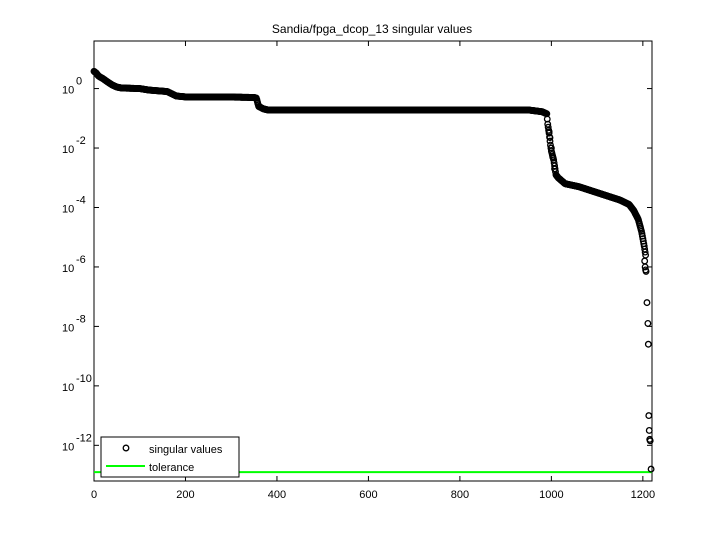 This screenshot has width=720, height=540. What do you see at coordinates (643, 495) in the screenshot?
I see `x-tick-label: 1200` at bounding box center [643, 495].